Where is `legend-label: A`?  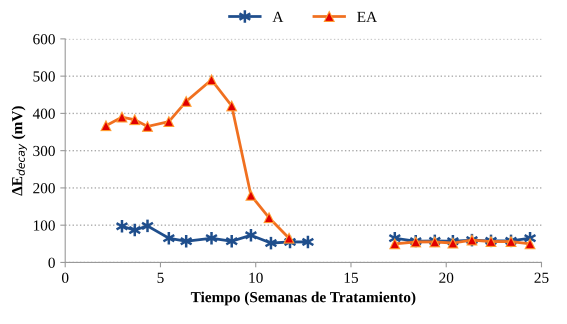
legend-label: A is located at coordinates (278, 17).